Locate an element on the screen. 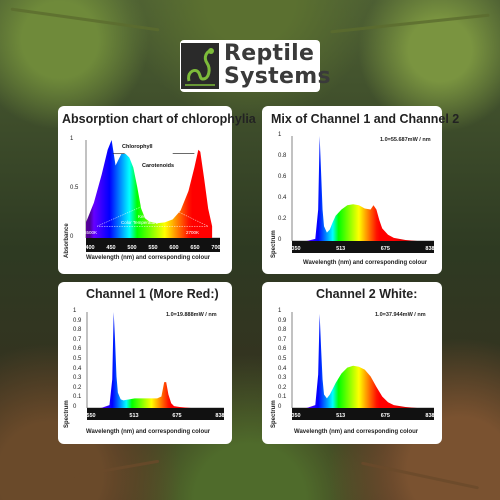  absorption-chart: 400 450 500 550 600 650 700 is located at coordinates (153, 196).